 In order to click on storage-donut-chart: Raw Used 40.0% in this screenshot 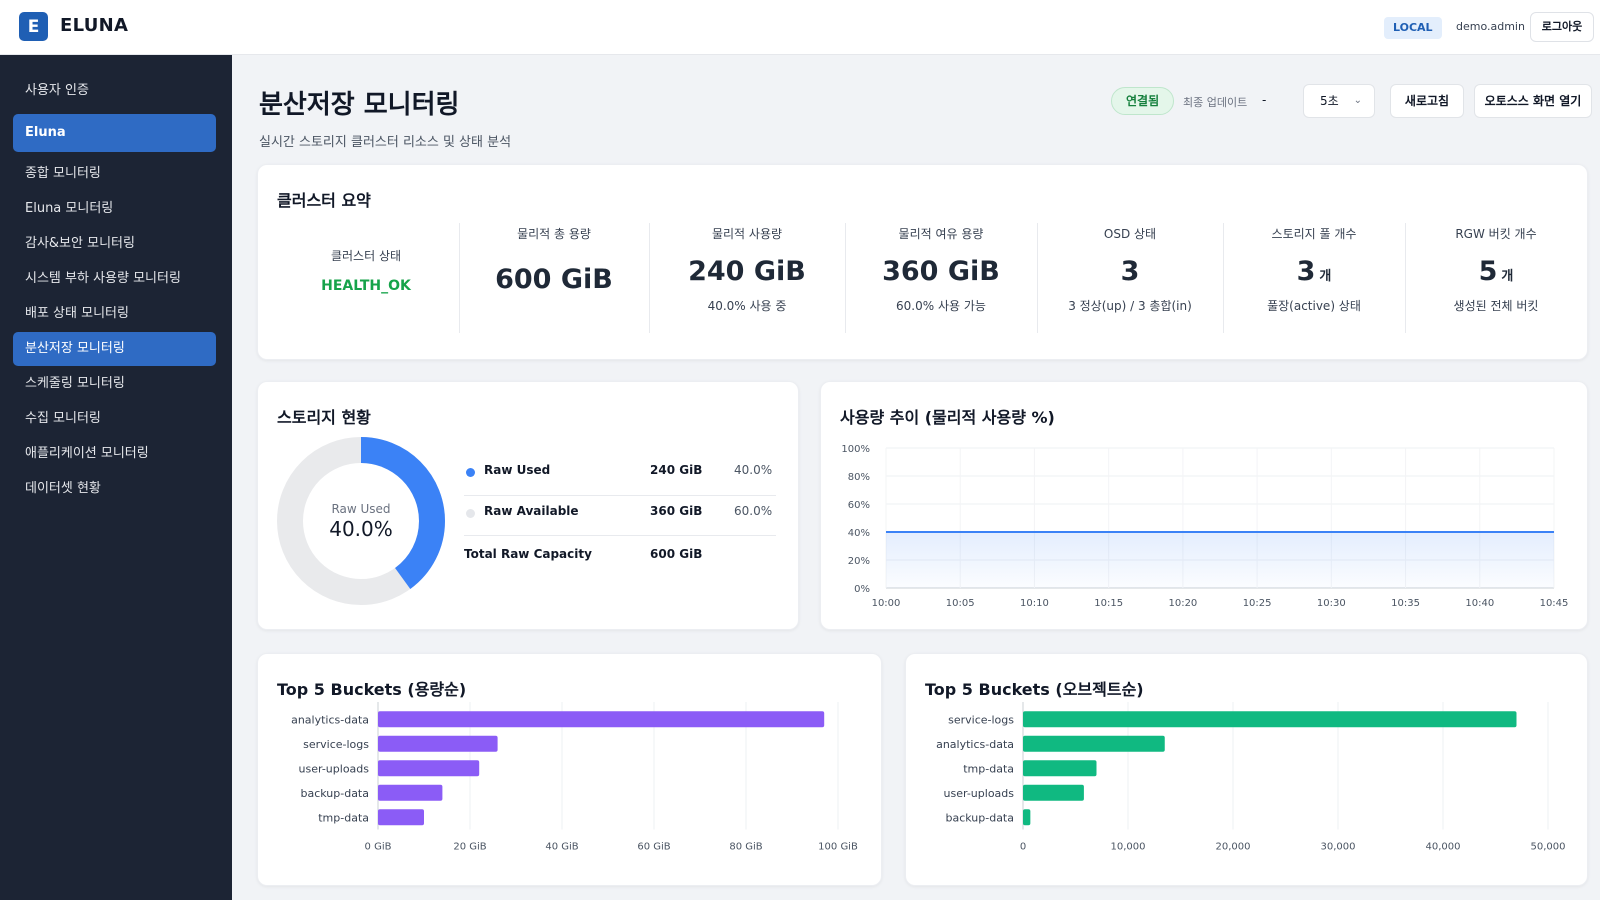, I will do `click(361, 521)`.